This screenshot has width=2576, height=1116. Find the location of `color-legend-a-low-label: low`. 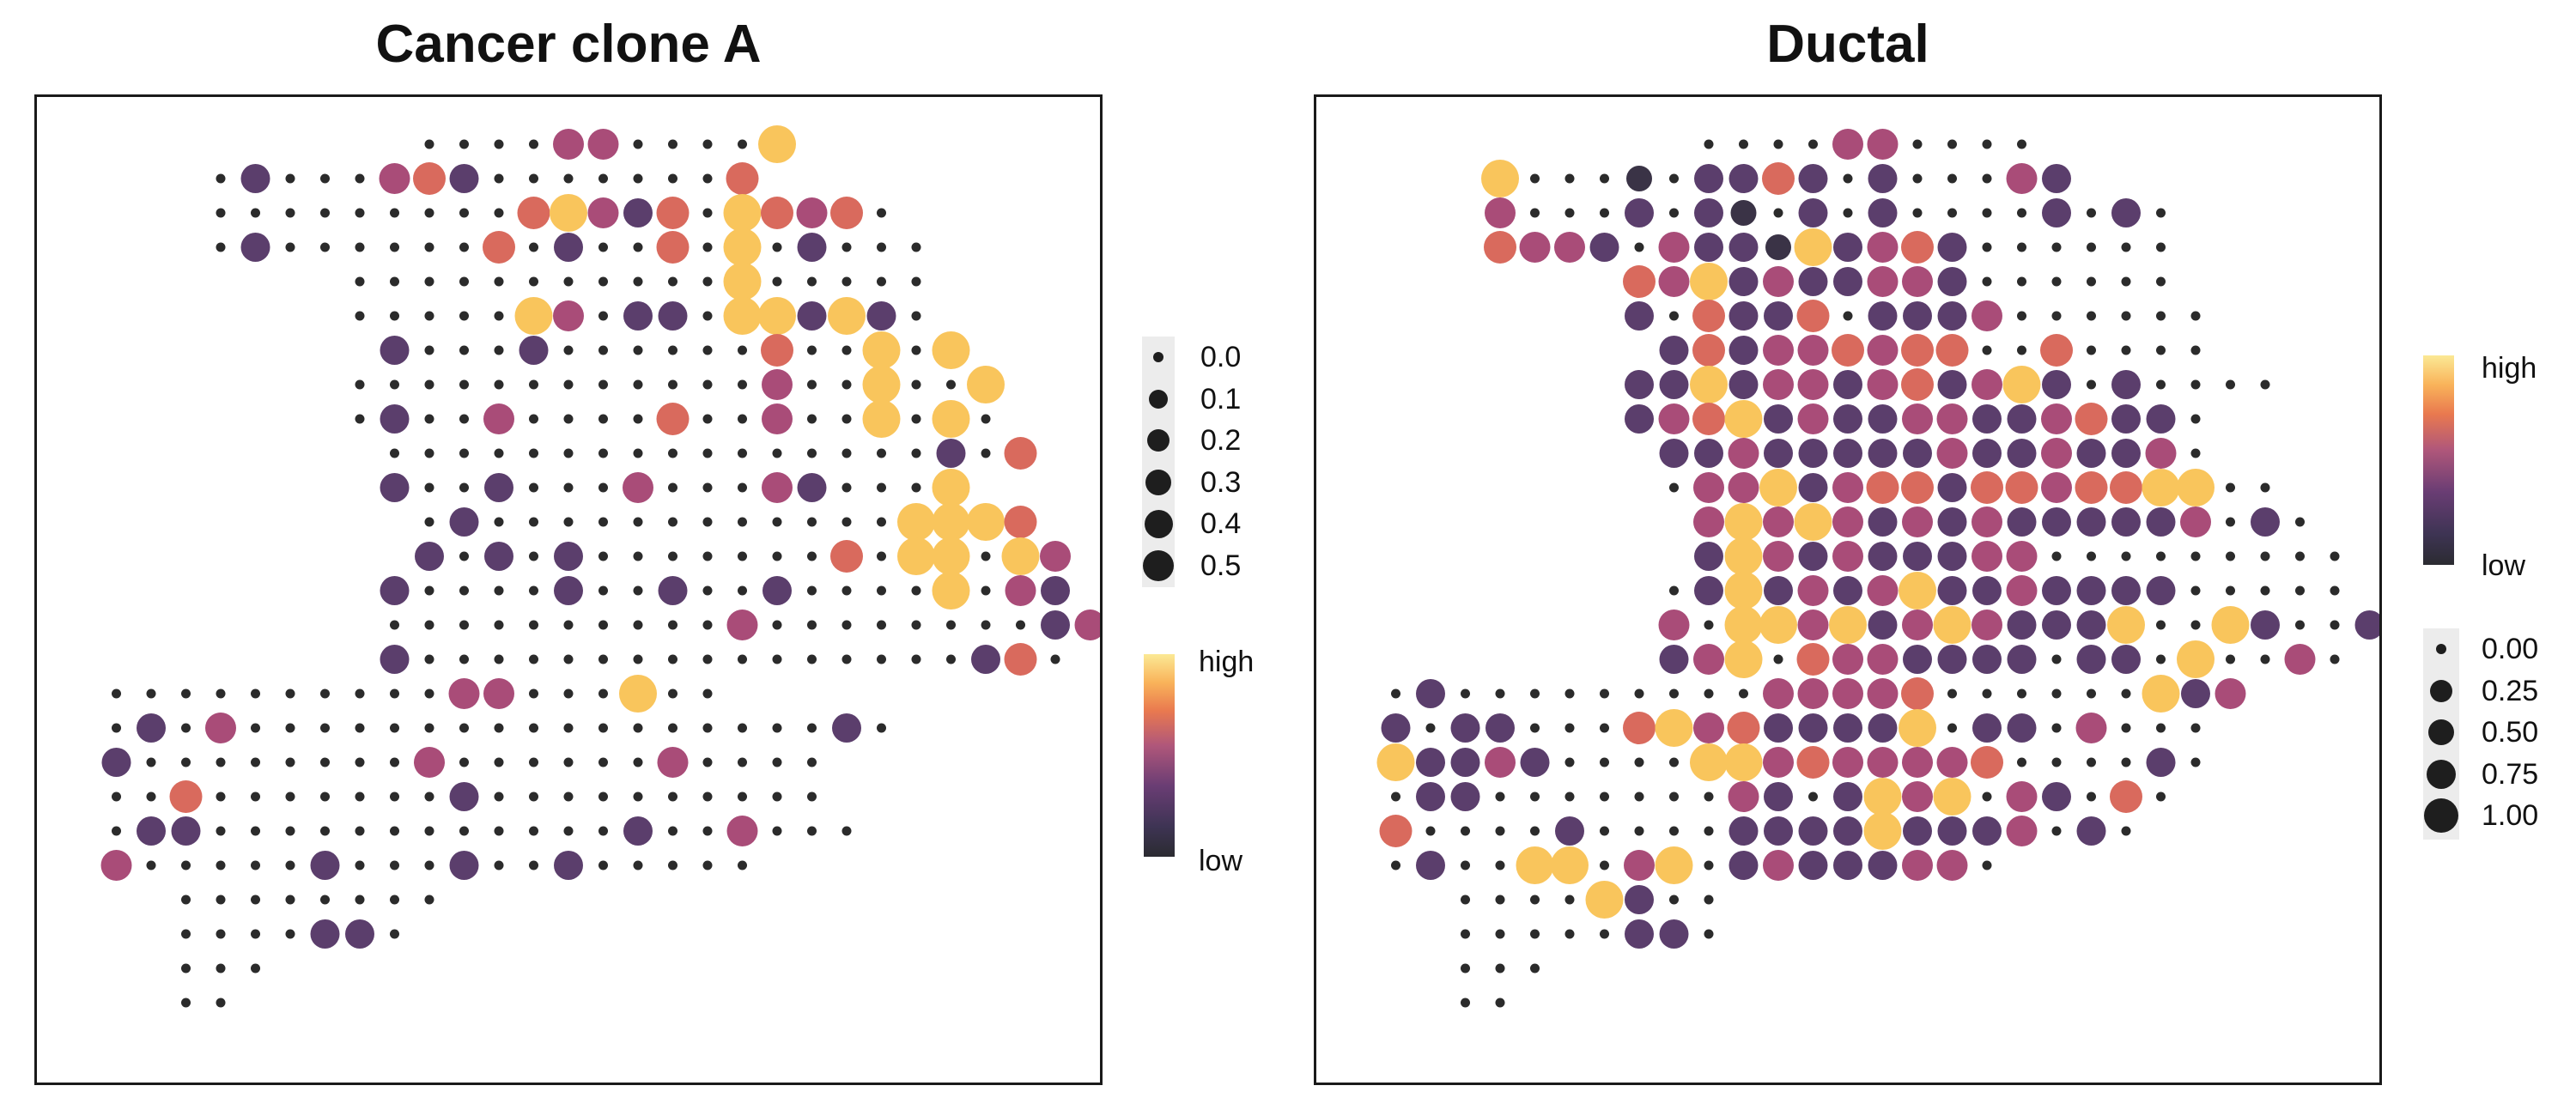

color-legend-a-low-label: low is located at coordinates (1221, 861).